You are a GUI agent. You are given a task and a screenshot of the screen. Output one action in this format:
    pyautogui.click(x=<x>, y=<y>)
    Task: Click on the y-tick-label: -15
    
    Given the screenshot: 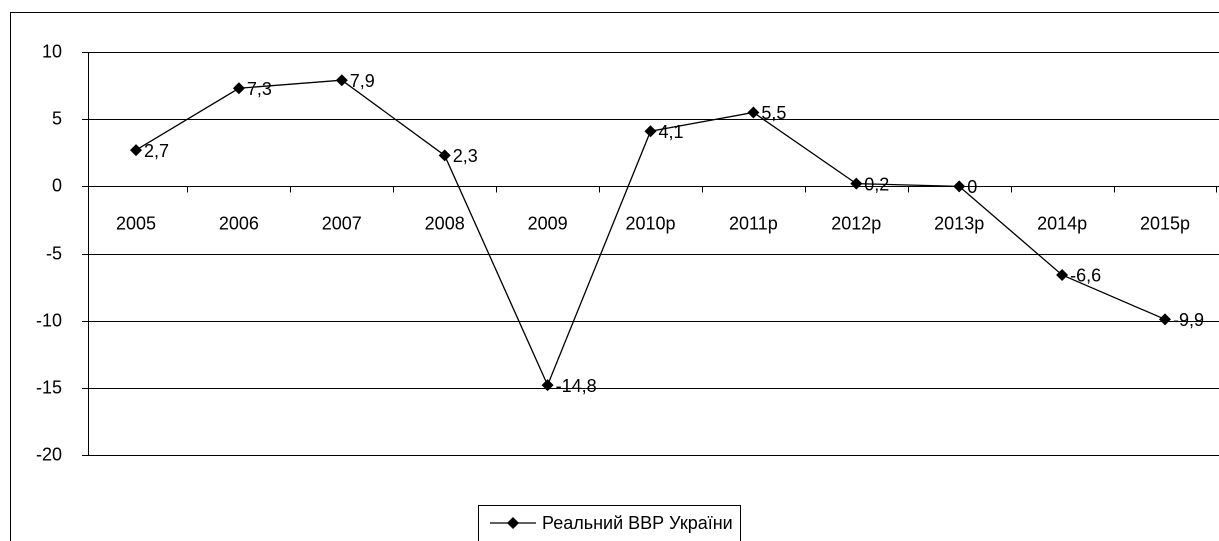 What is the action you would take?
    pyautogui.click(x=49, y=387)
    